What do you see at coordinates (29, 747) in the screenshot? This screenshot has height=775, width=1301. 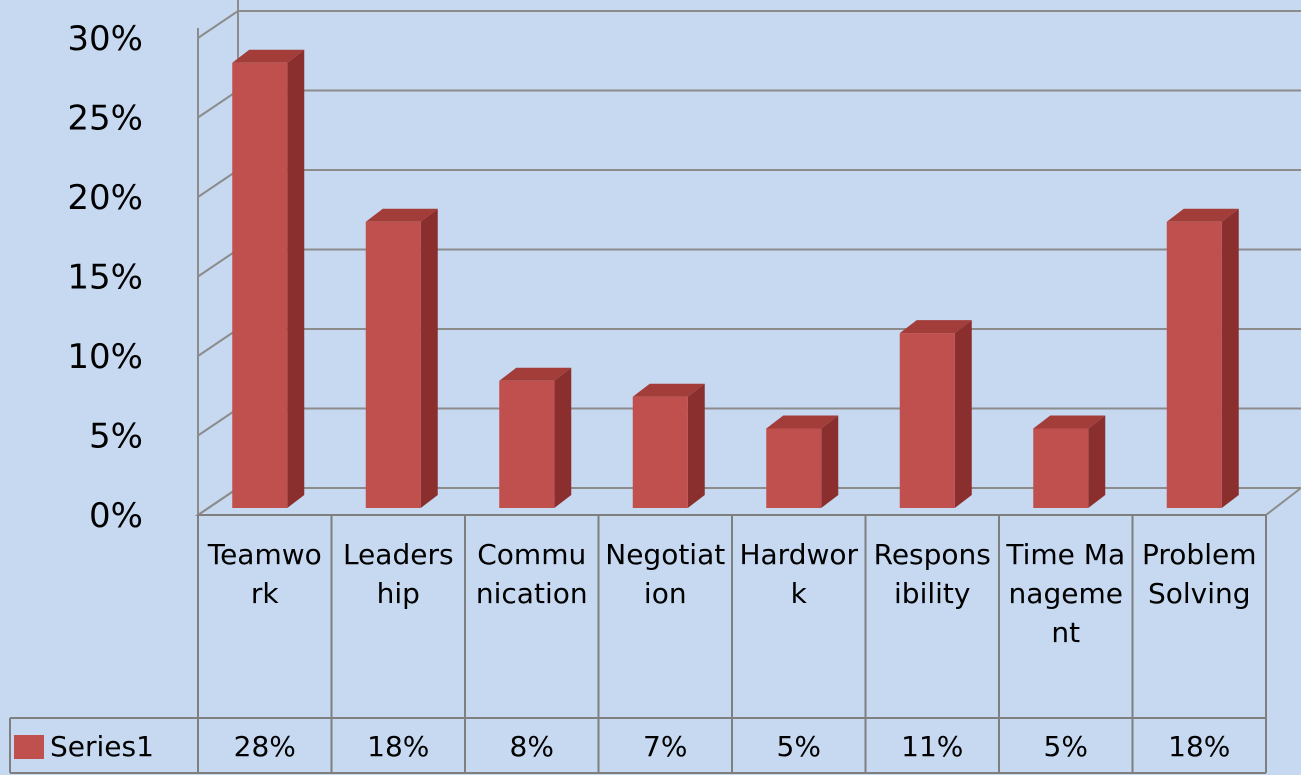 I see `legend-swatch` at bounding box center [29, 747].